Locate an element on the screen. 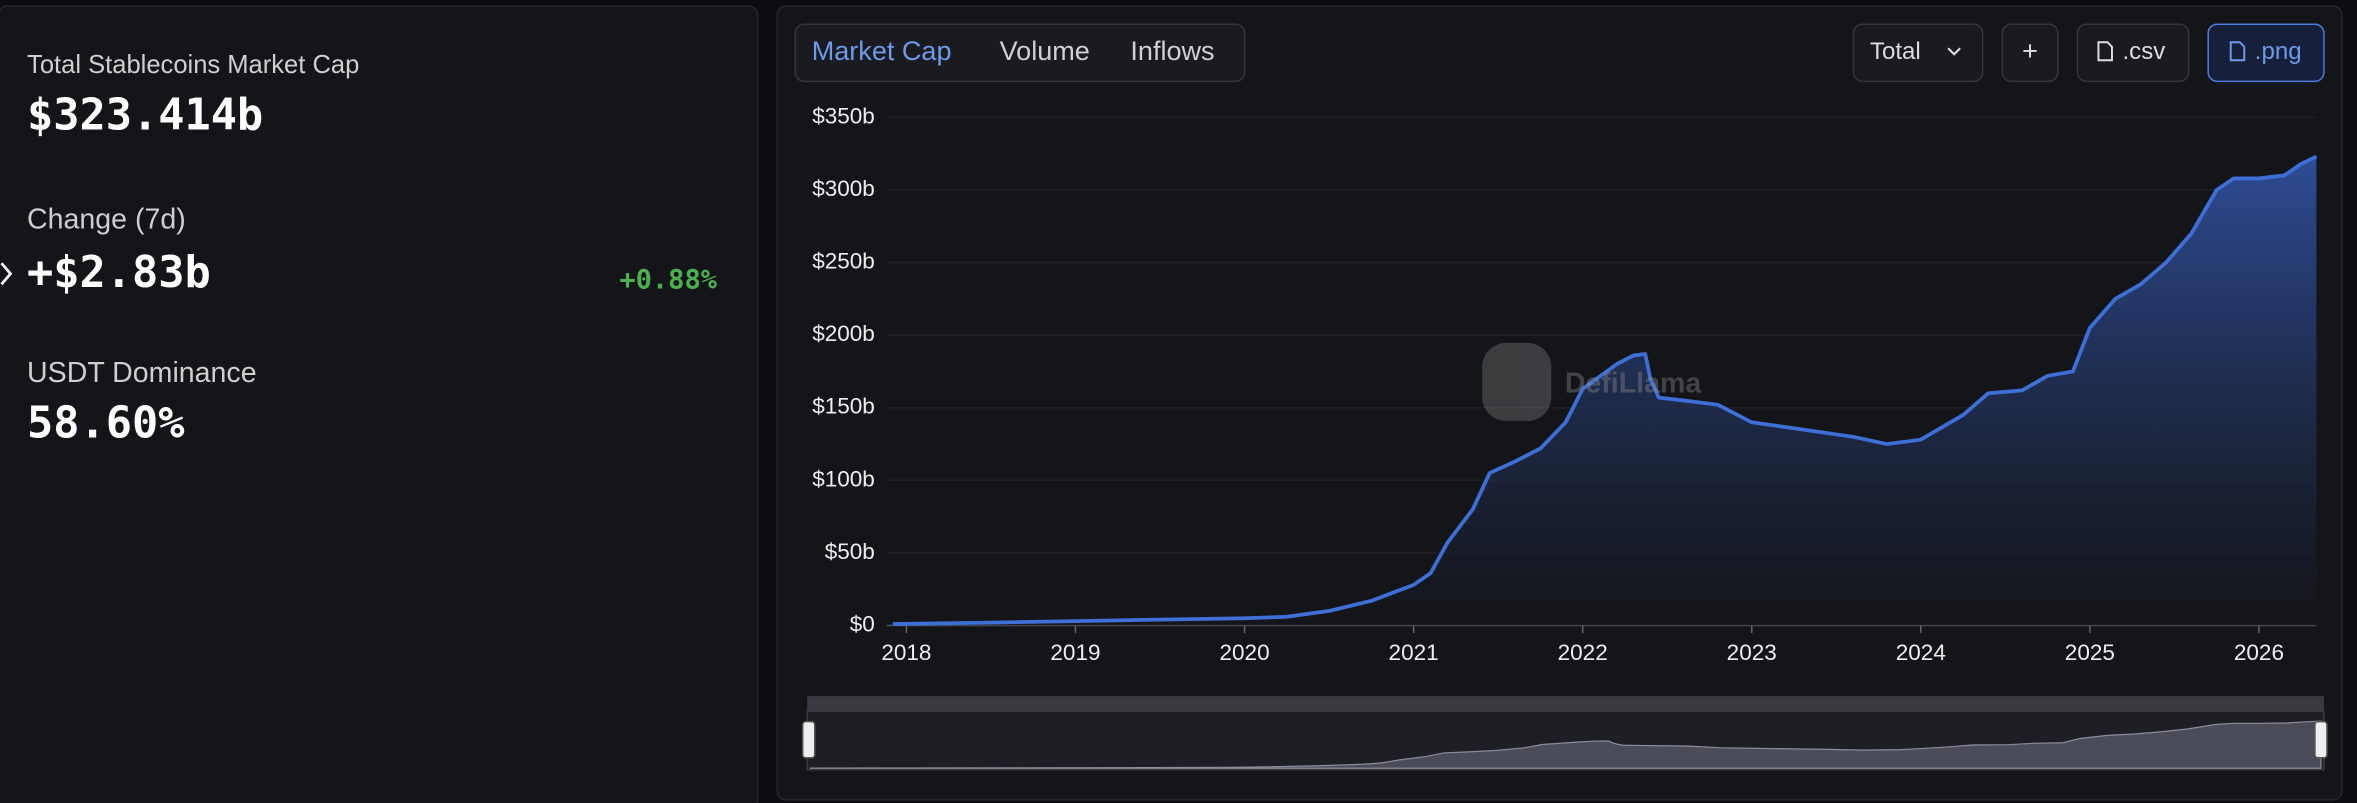  watermark-text: DefiLlama is located at coordinates (1634, 384).